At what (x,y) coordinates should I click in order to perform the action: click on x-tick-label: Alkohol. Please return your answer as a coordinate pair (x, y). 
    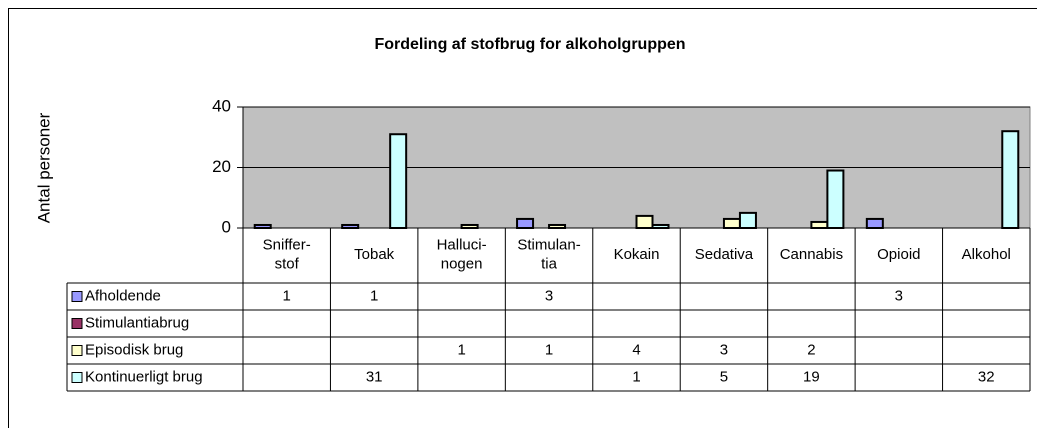
    Looking at the image, I should click on (986, 254).